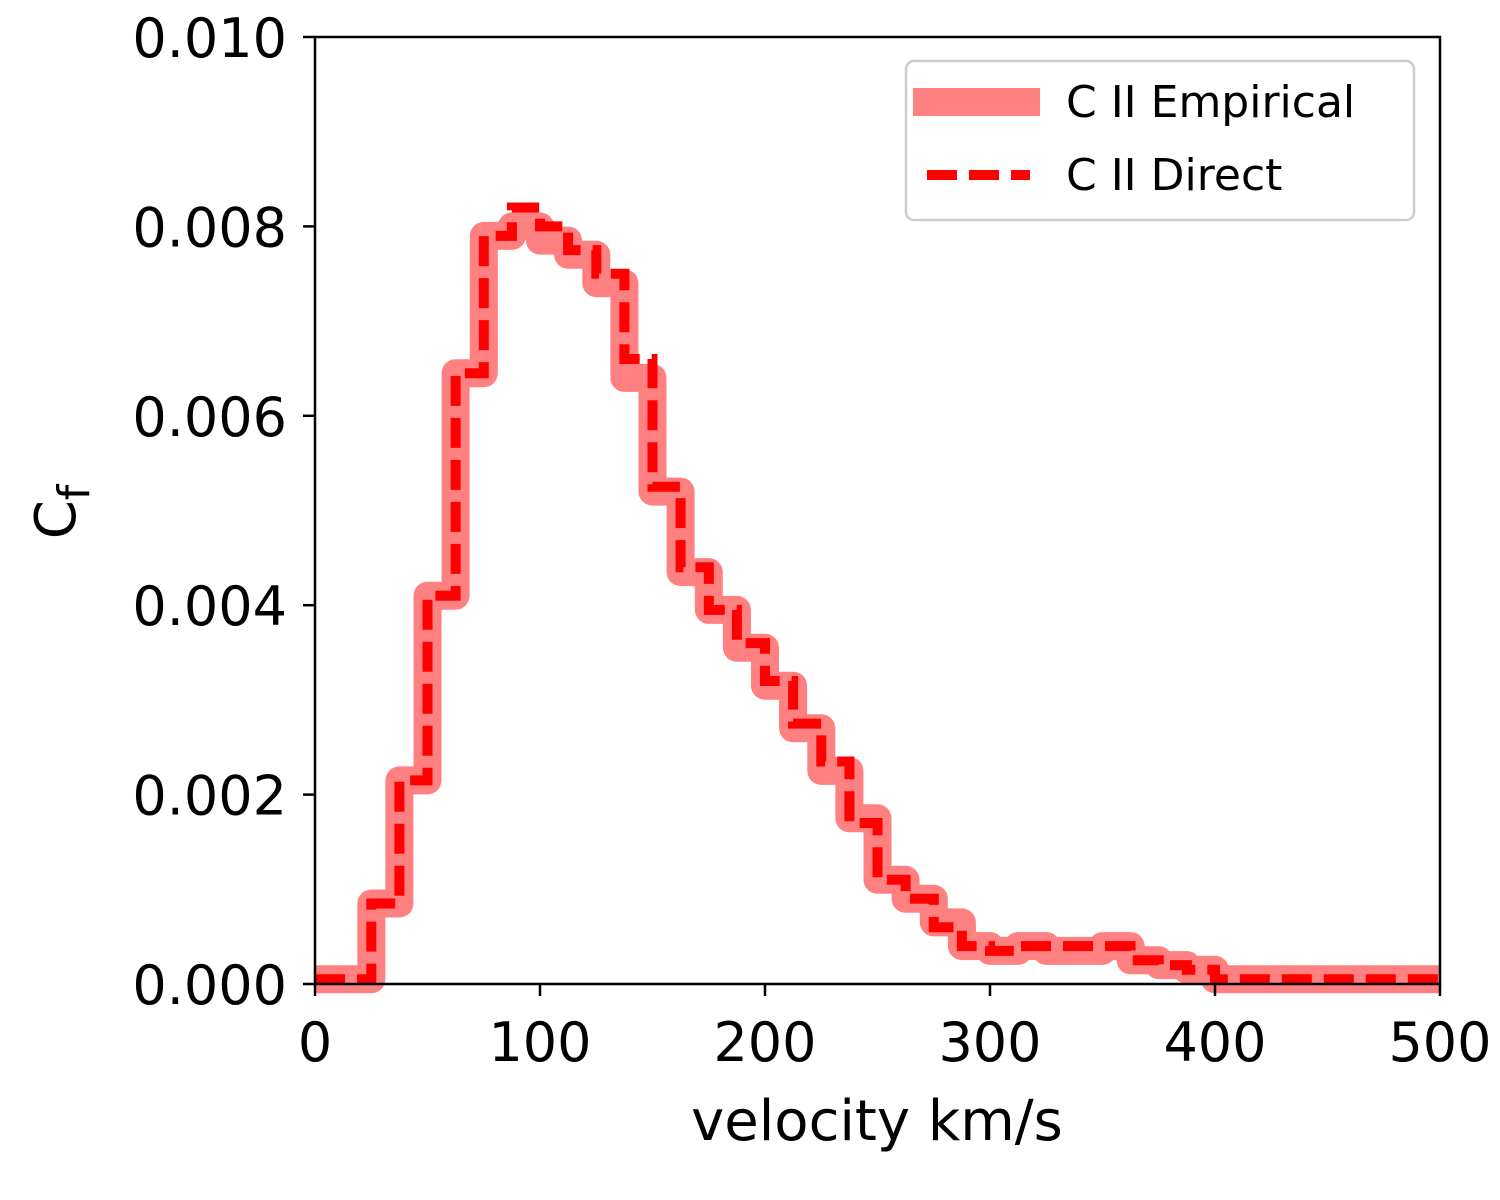 The width and height of the screenshot is (1500, 1200). Describe the element at coordinates (56, 519) in the screenshot. I see `y-axis-label-main: C` at that location.